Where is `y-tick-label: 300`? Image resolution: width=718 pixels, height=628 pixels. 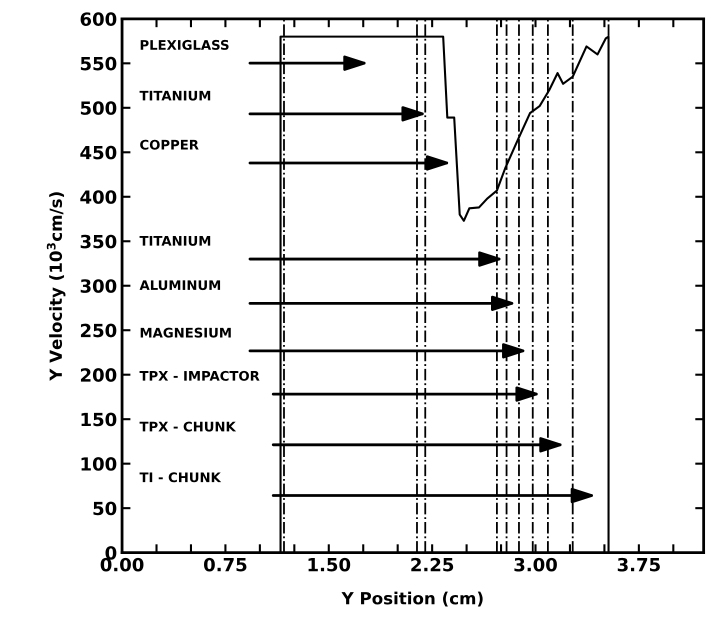
y-tick-label: 300 is located at coordinates (98, 286).